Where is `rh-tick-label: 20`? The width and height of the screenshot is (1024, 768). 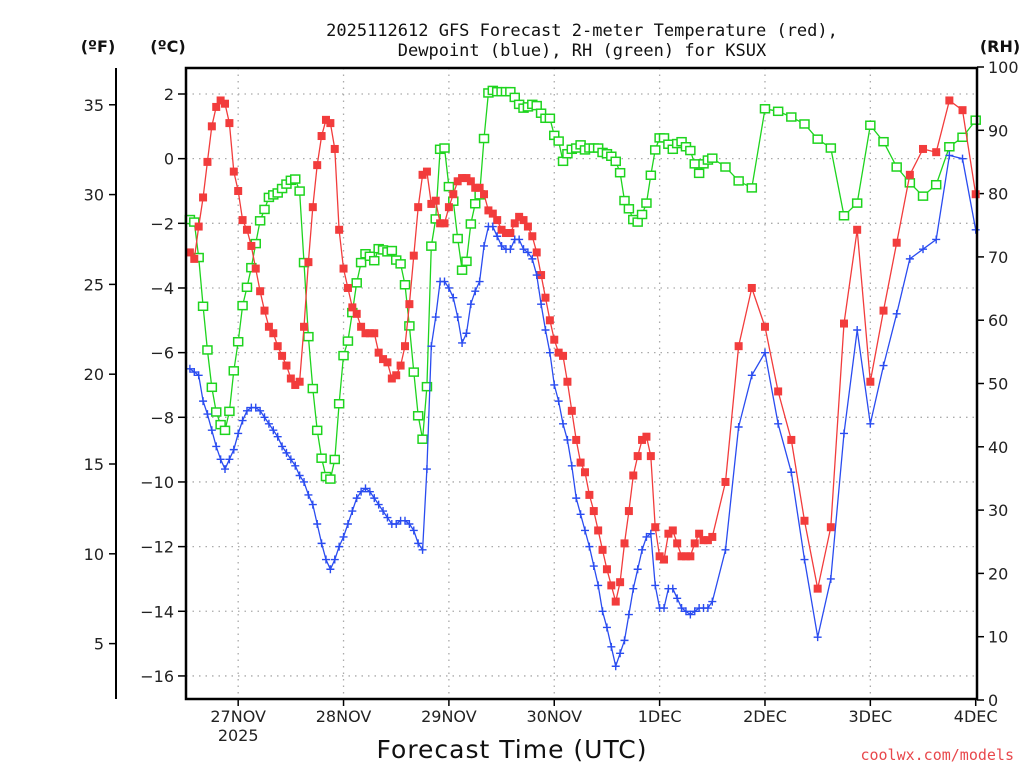 rh-tick-label: 20 is located at coordinates (998, 573).